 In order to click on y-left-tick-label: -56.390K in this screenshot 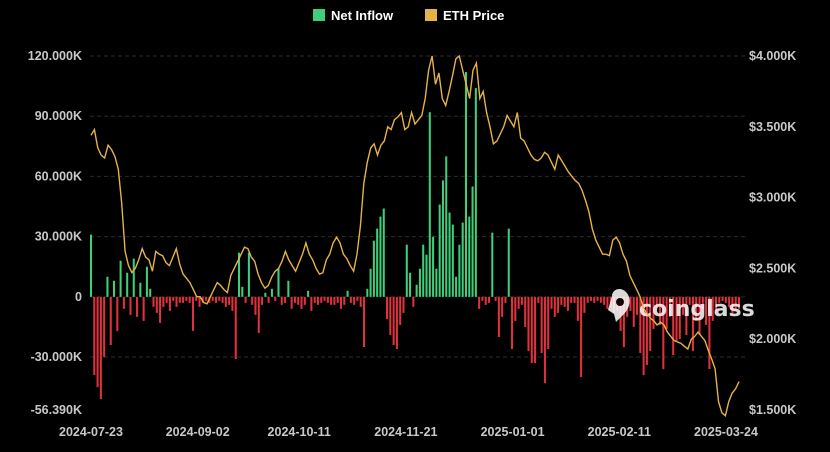, I will do `click(56, 410)`.